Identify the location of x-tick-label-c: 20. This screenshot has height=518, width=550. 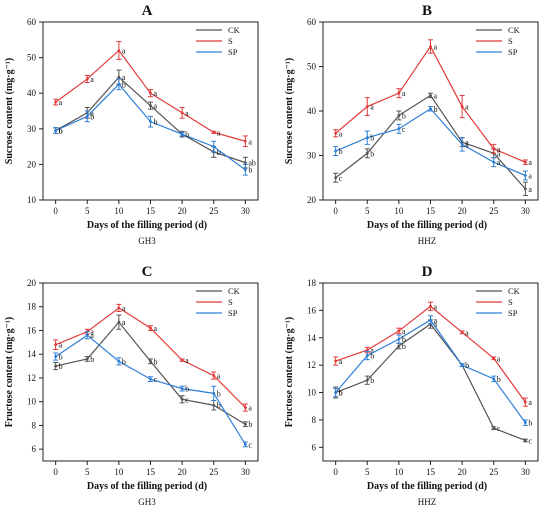
(183, 472).